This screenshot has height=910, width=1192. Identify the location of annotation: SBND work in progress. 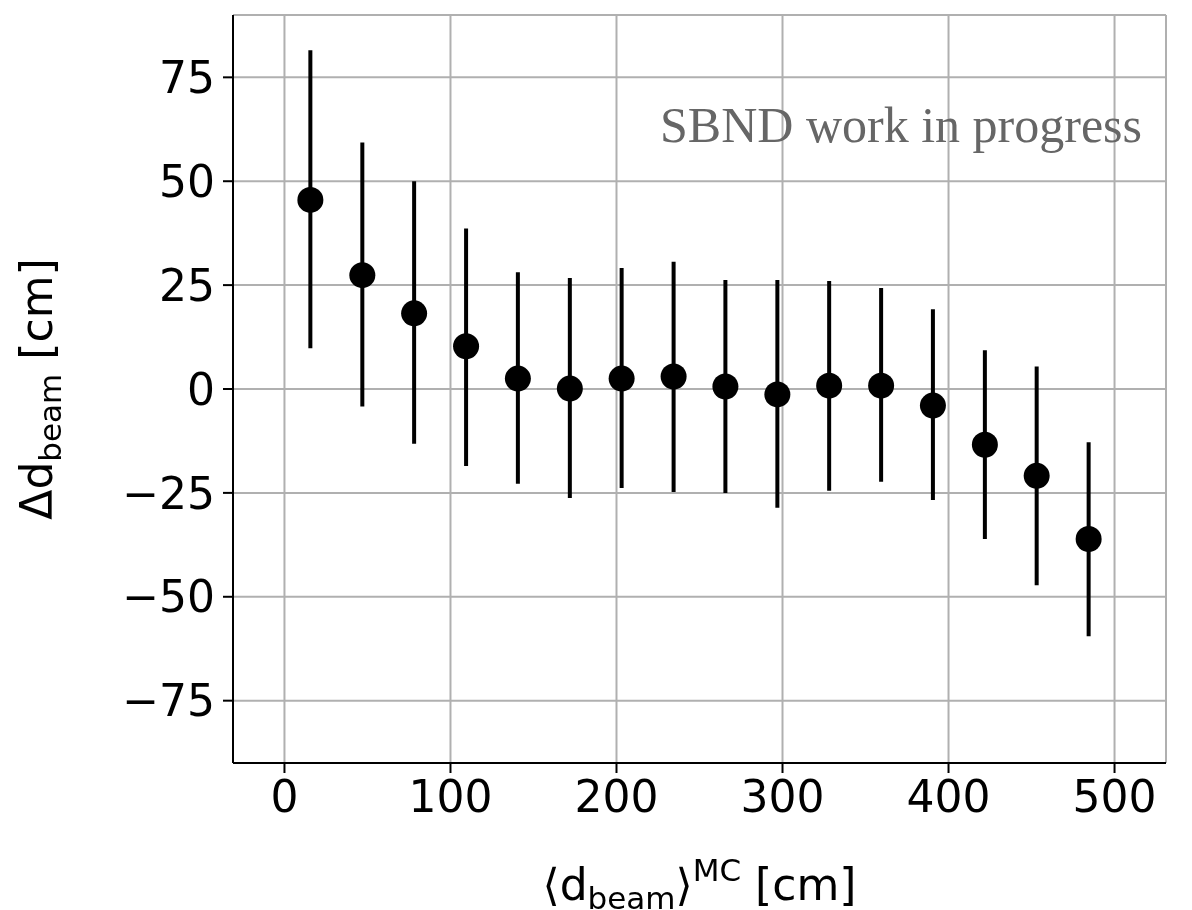
(901, 125).